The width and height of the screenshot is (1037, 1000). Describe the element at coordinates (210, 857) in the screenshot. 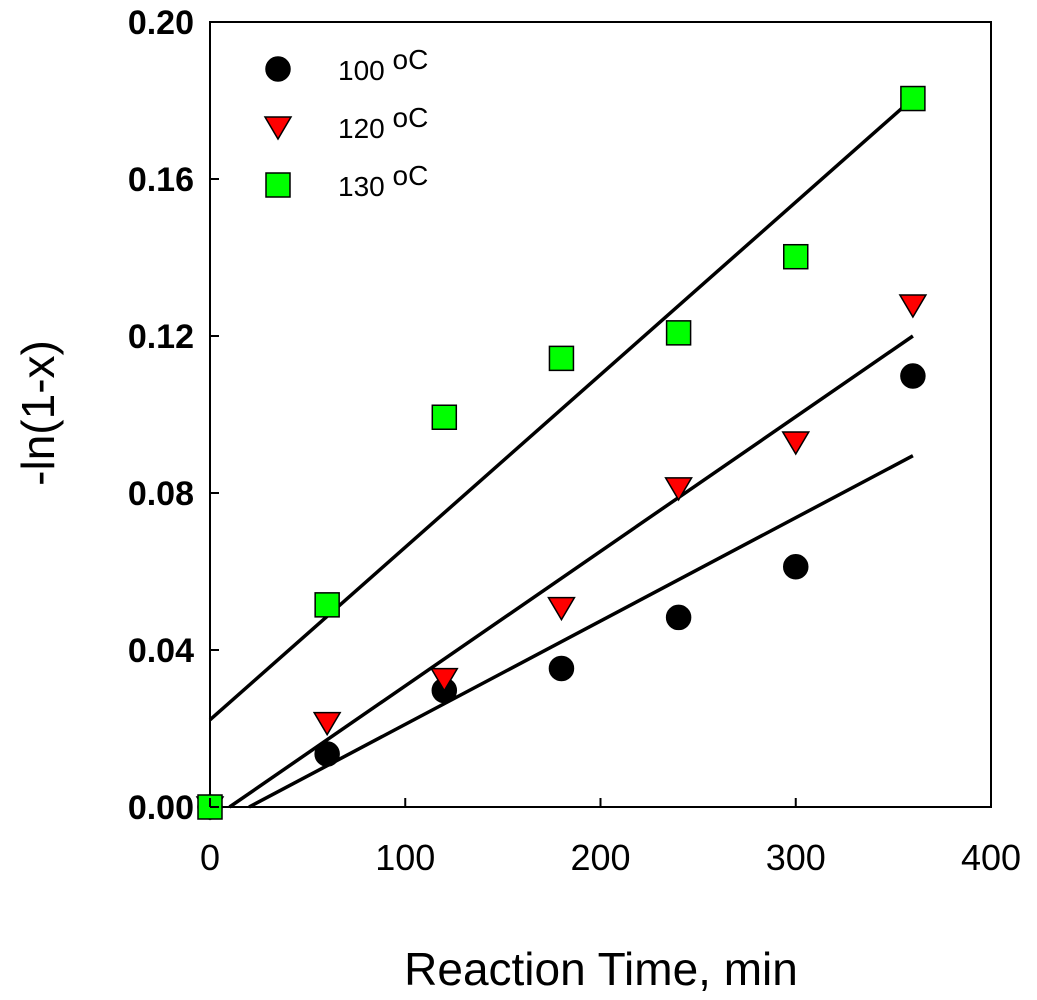

I see `x-tick-label: 0` at that location.